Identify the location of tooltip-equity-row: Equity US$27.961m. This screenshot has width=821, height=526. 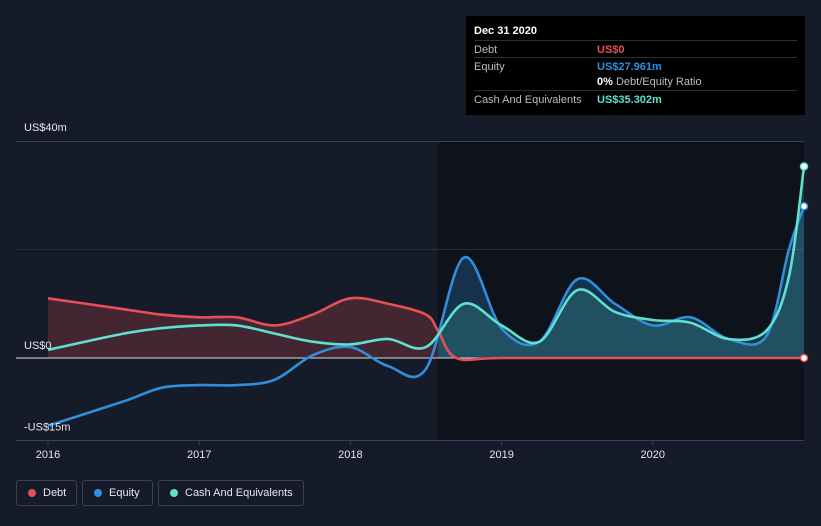
(635, 66).